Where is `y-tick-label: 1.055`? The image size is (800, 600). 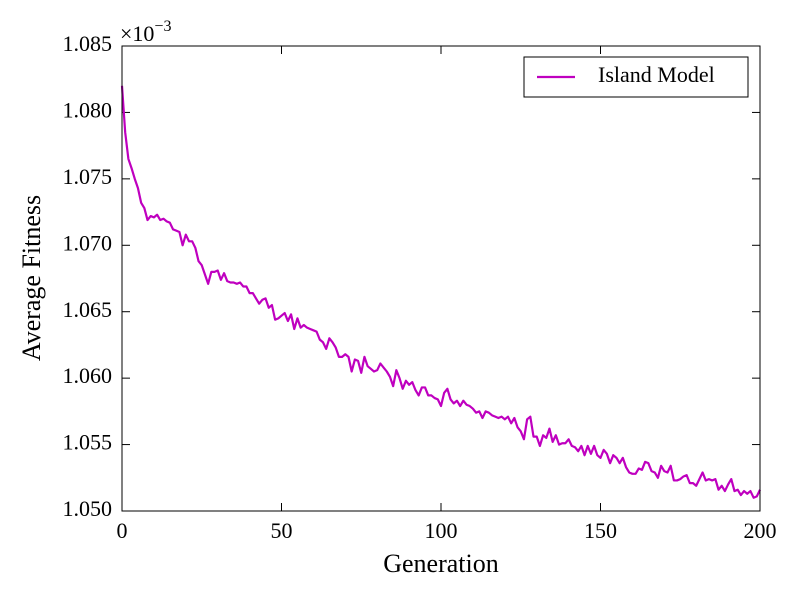
y-tick-label: 1.055 is located at coordinates (88, 442).